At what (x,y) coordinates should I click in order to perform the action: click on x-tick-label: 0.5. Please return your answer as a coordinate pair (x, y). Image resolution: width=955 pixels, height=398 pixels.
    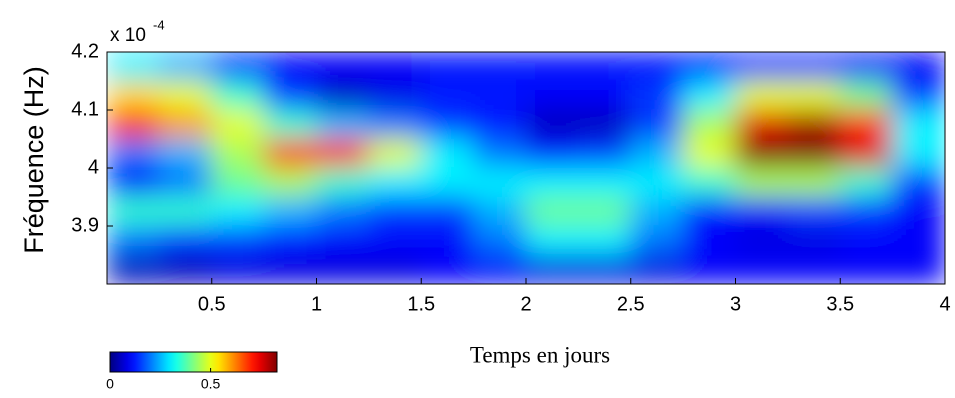
    Looking at the image, I should click on (212, 304).